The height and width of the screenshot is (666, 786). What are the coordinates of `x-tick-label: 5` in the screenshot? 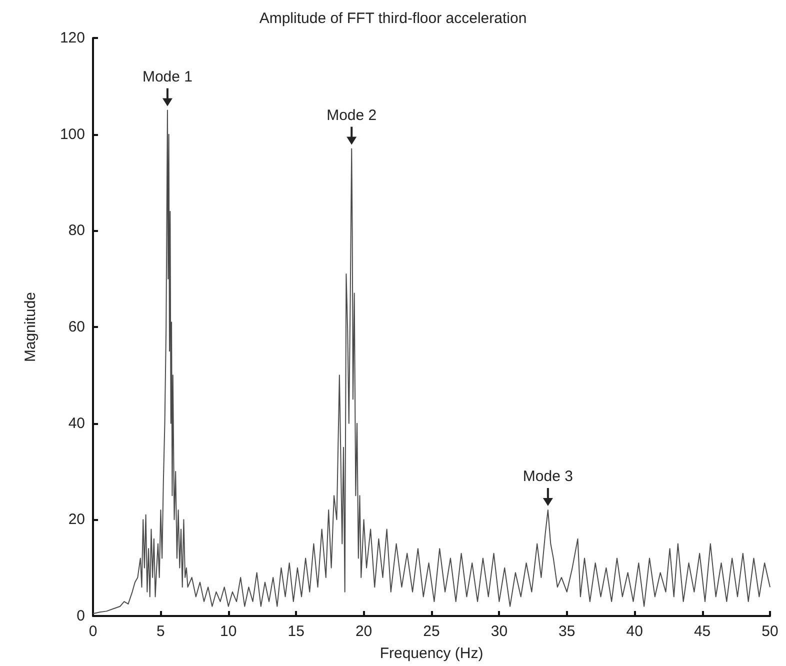 It's located at (160, 631).